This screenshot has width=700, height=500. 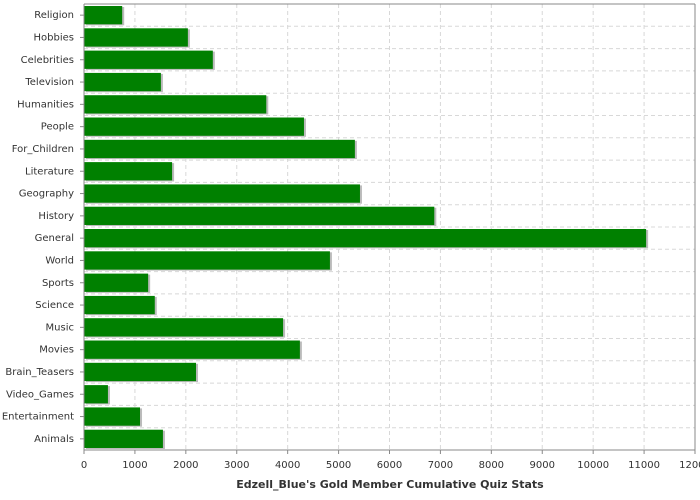 What do you see at coordinates (134, 465) in the screenshot?
I see `x-tick-label: 1000` at bounding box center [134, 465].